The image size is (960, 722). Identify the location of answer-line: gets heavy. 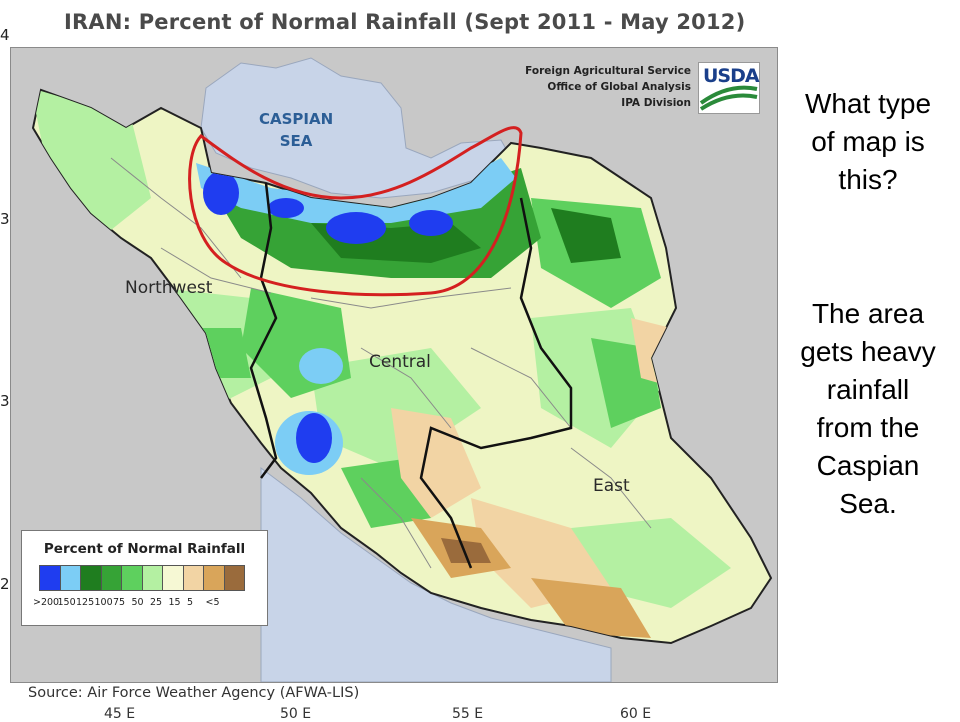
(868, 351).